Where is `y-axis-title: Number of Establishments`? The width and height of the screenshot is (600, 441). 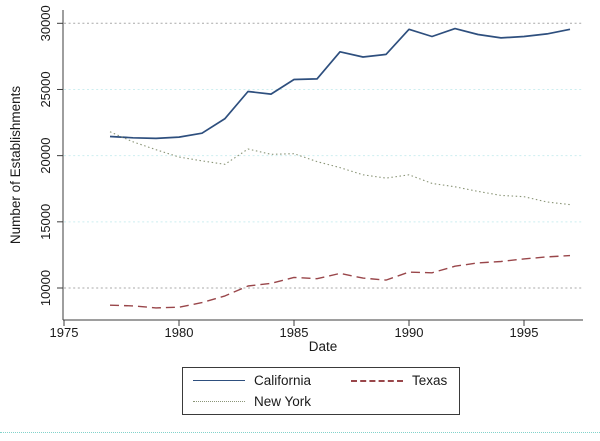 y-axis-title: Number of Establishments is located at coordinates (15, 165).